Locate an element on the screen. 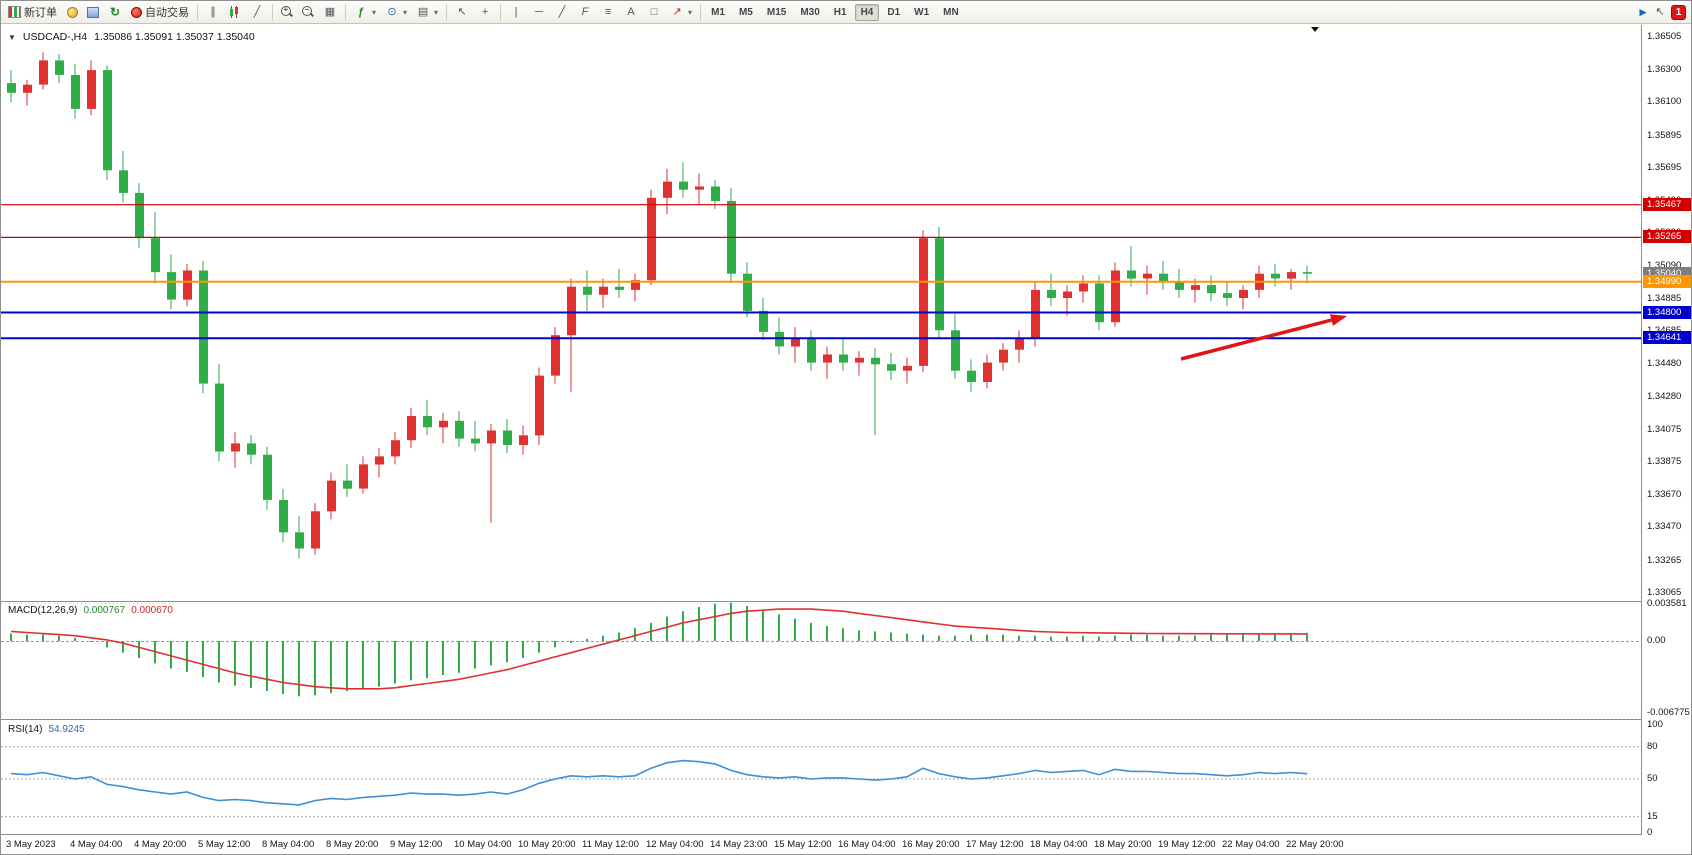 Image resolution: width=1692 pixels, height=855 pixels. trendline-button: ╱ is located at coordinates (562, 12).